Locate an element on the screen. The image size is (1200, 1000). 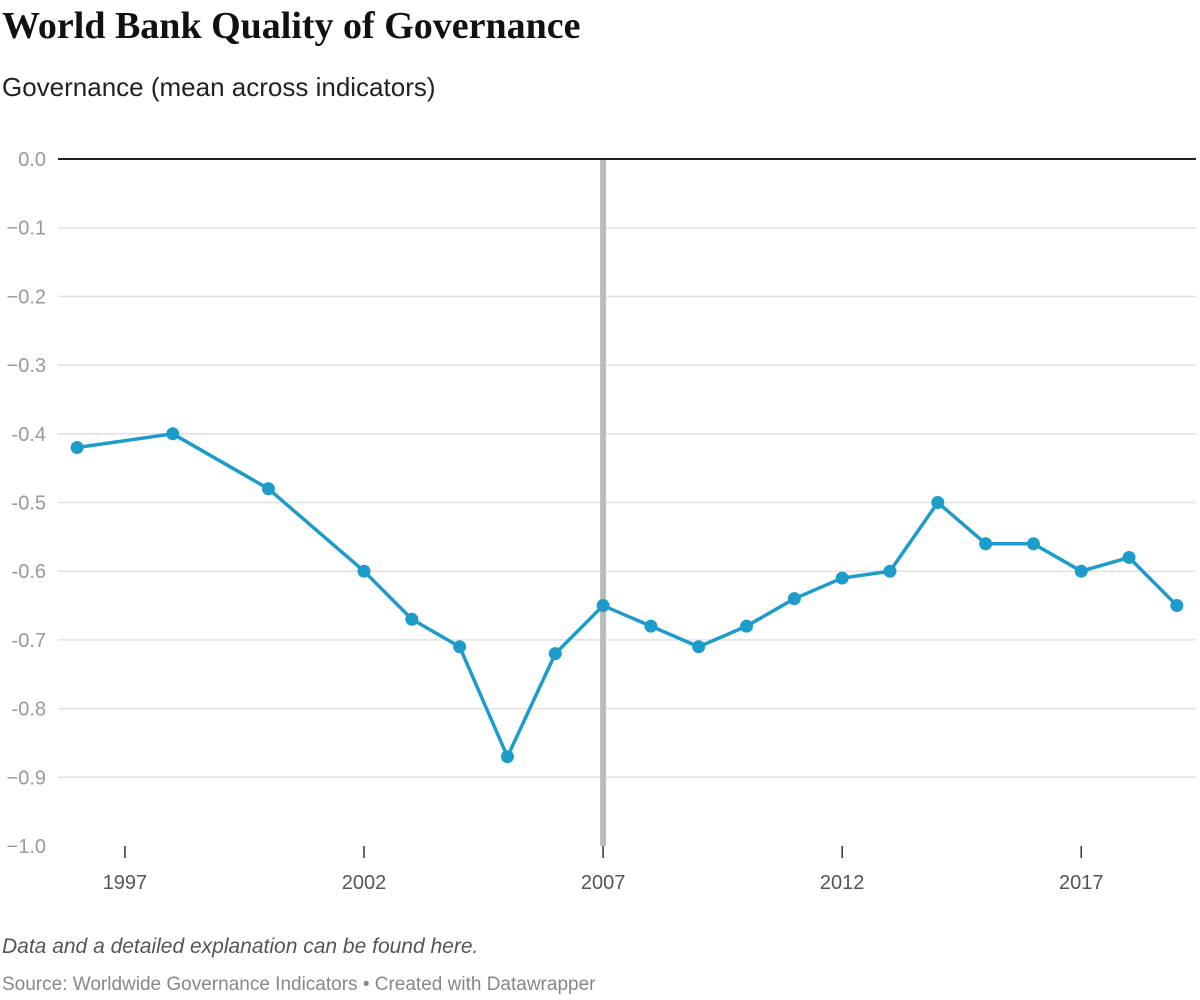
y-tick-label: -0.4 is located at coordinates (29, 435).